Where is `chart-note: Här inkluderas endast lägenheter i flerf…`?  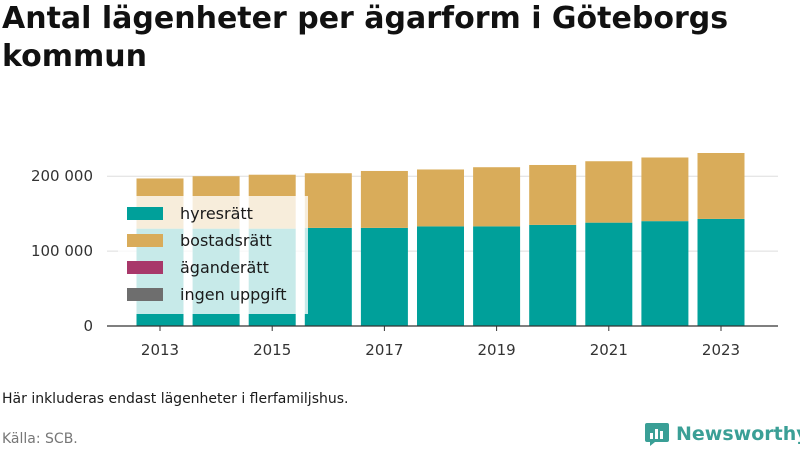
chart-note: Här inkluderas endast lägenheter i flerf… is located at coordinates (175, 399).